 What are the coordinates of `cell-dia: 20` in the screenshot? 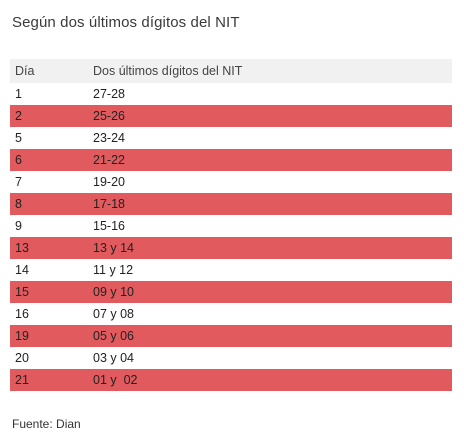 It's located at (22, 358).